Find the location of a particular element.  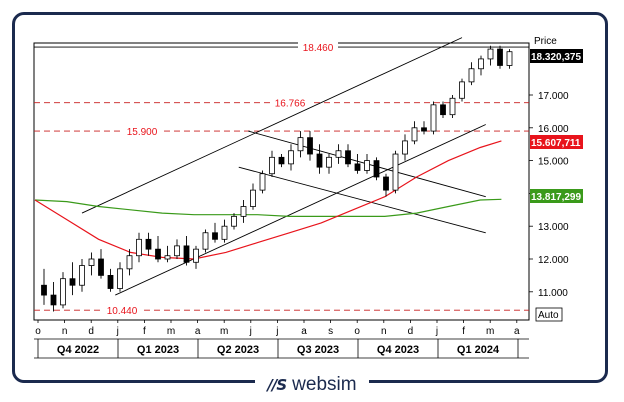

brand-bar: //S websim is located at coordinates (312, 387).